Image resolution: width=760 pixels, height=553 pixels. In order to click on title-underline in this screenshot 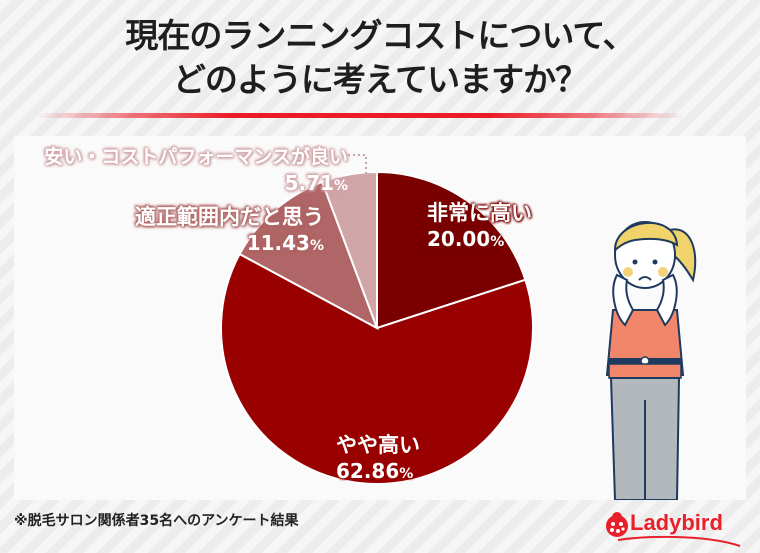, I will do `click(360, 115)`.